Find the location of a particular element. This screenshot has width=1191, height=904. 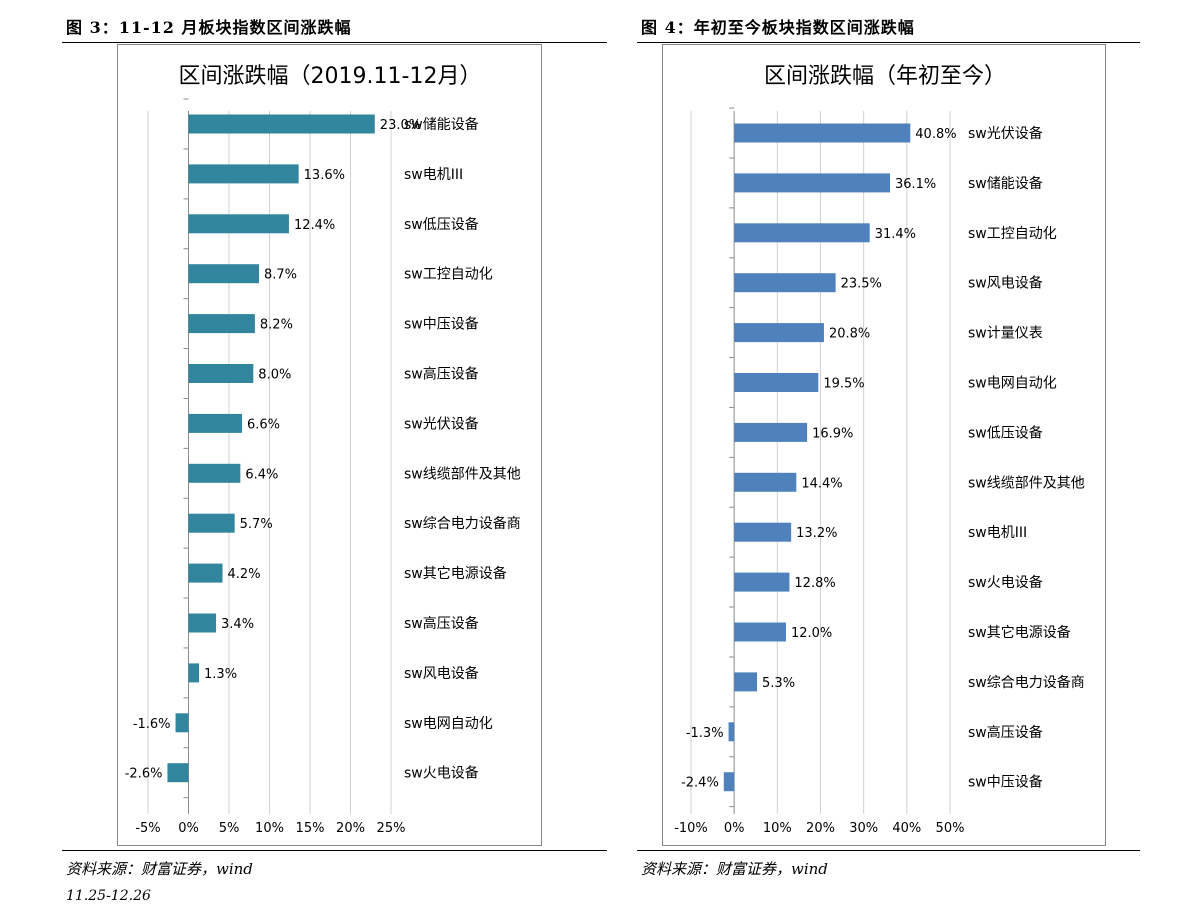

data-label: 40.8% is located at coordinates (935, 134).